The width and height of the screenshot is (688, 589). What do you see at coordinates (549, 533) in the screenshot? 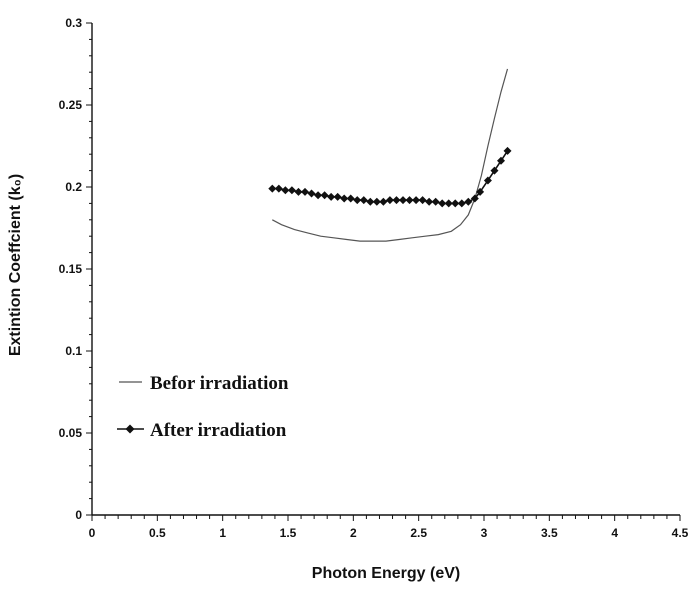
I see `x-tick-label: 3.5` at bounding box center [549, 533].